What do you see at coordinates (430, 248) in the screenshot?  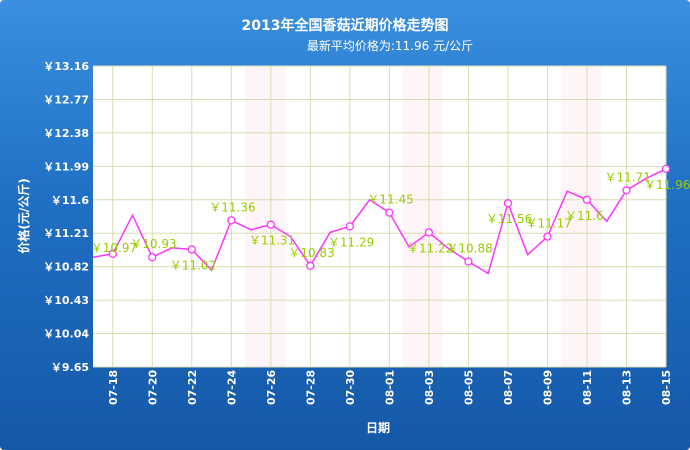 I see `data-label: ￥11.22` at bounding box center [430, 248].